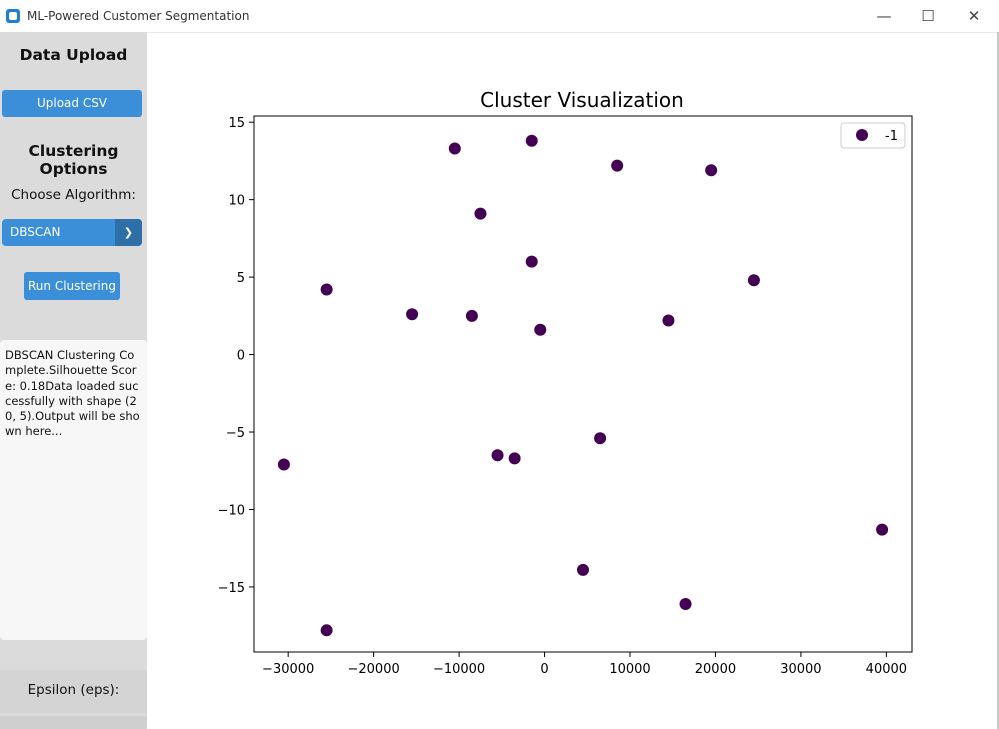 This screenshot has width=999, height=729. What do you see at coordinates (13, 16) in the screenshot?
I see `app-icon` at bounding box center [13, 16].